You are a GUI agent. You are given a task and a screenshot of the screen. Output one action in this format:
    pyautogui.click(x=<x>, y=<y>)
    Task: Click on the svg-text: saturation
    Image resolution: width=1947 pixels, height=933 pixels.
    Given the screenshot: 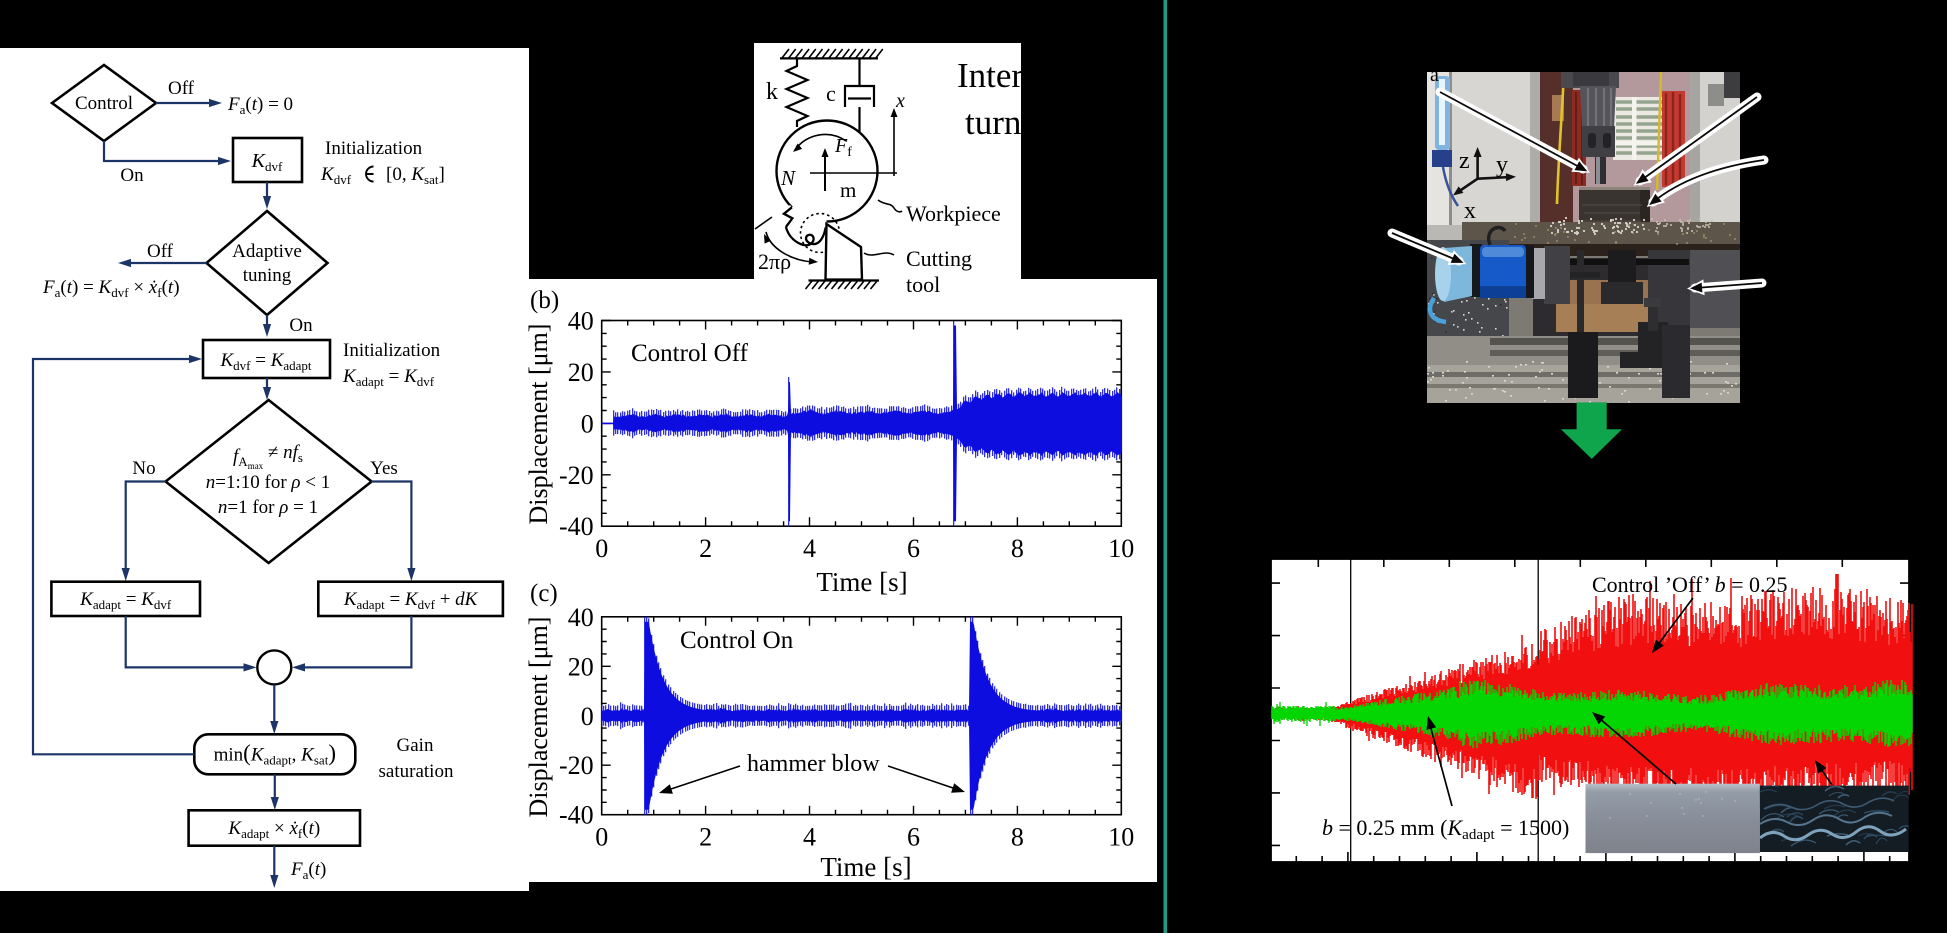 What is the action you would take?
    pyautogui.click(x=416, y=771)
    